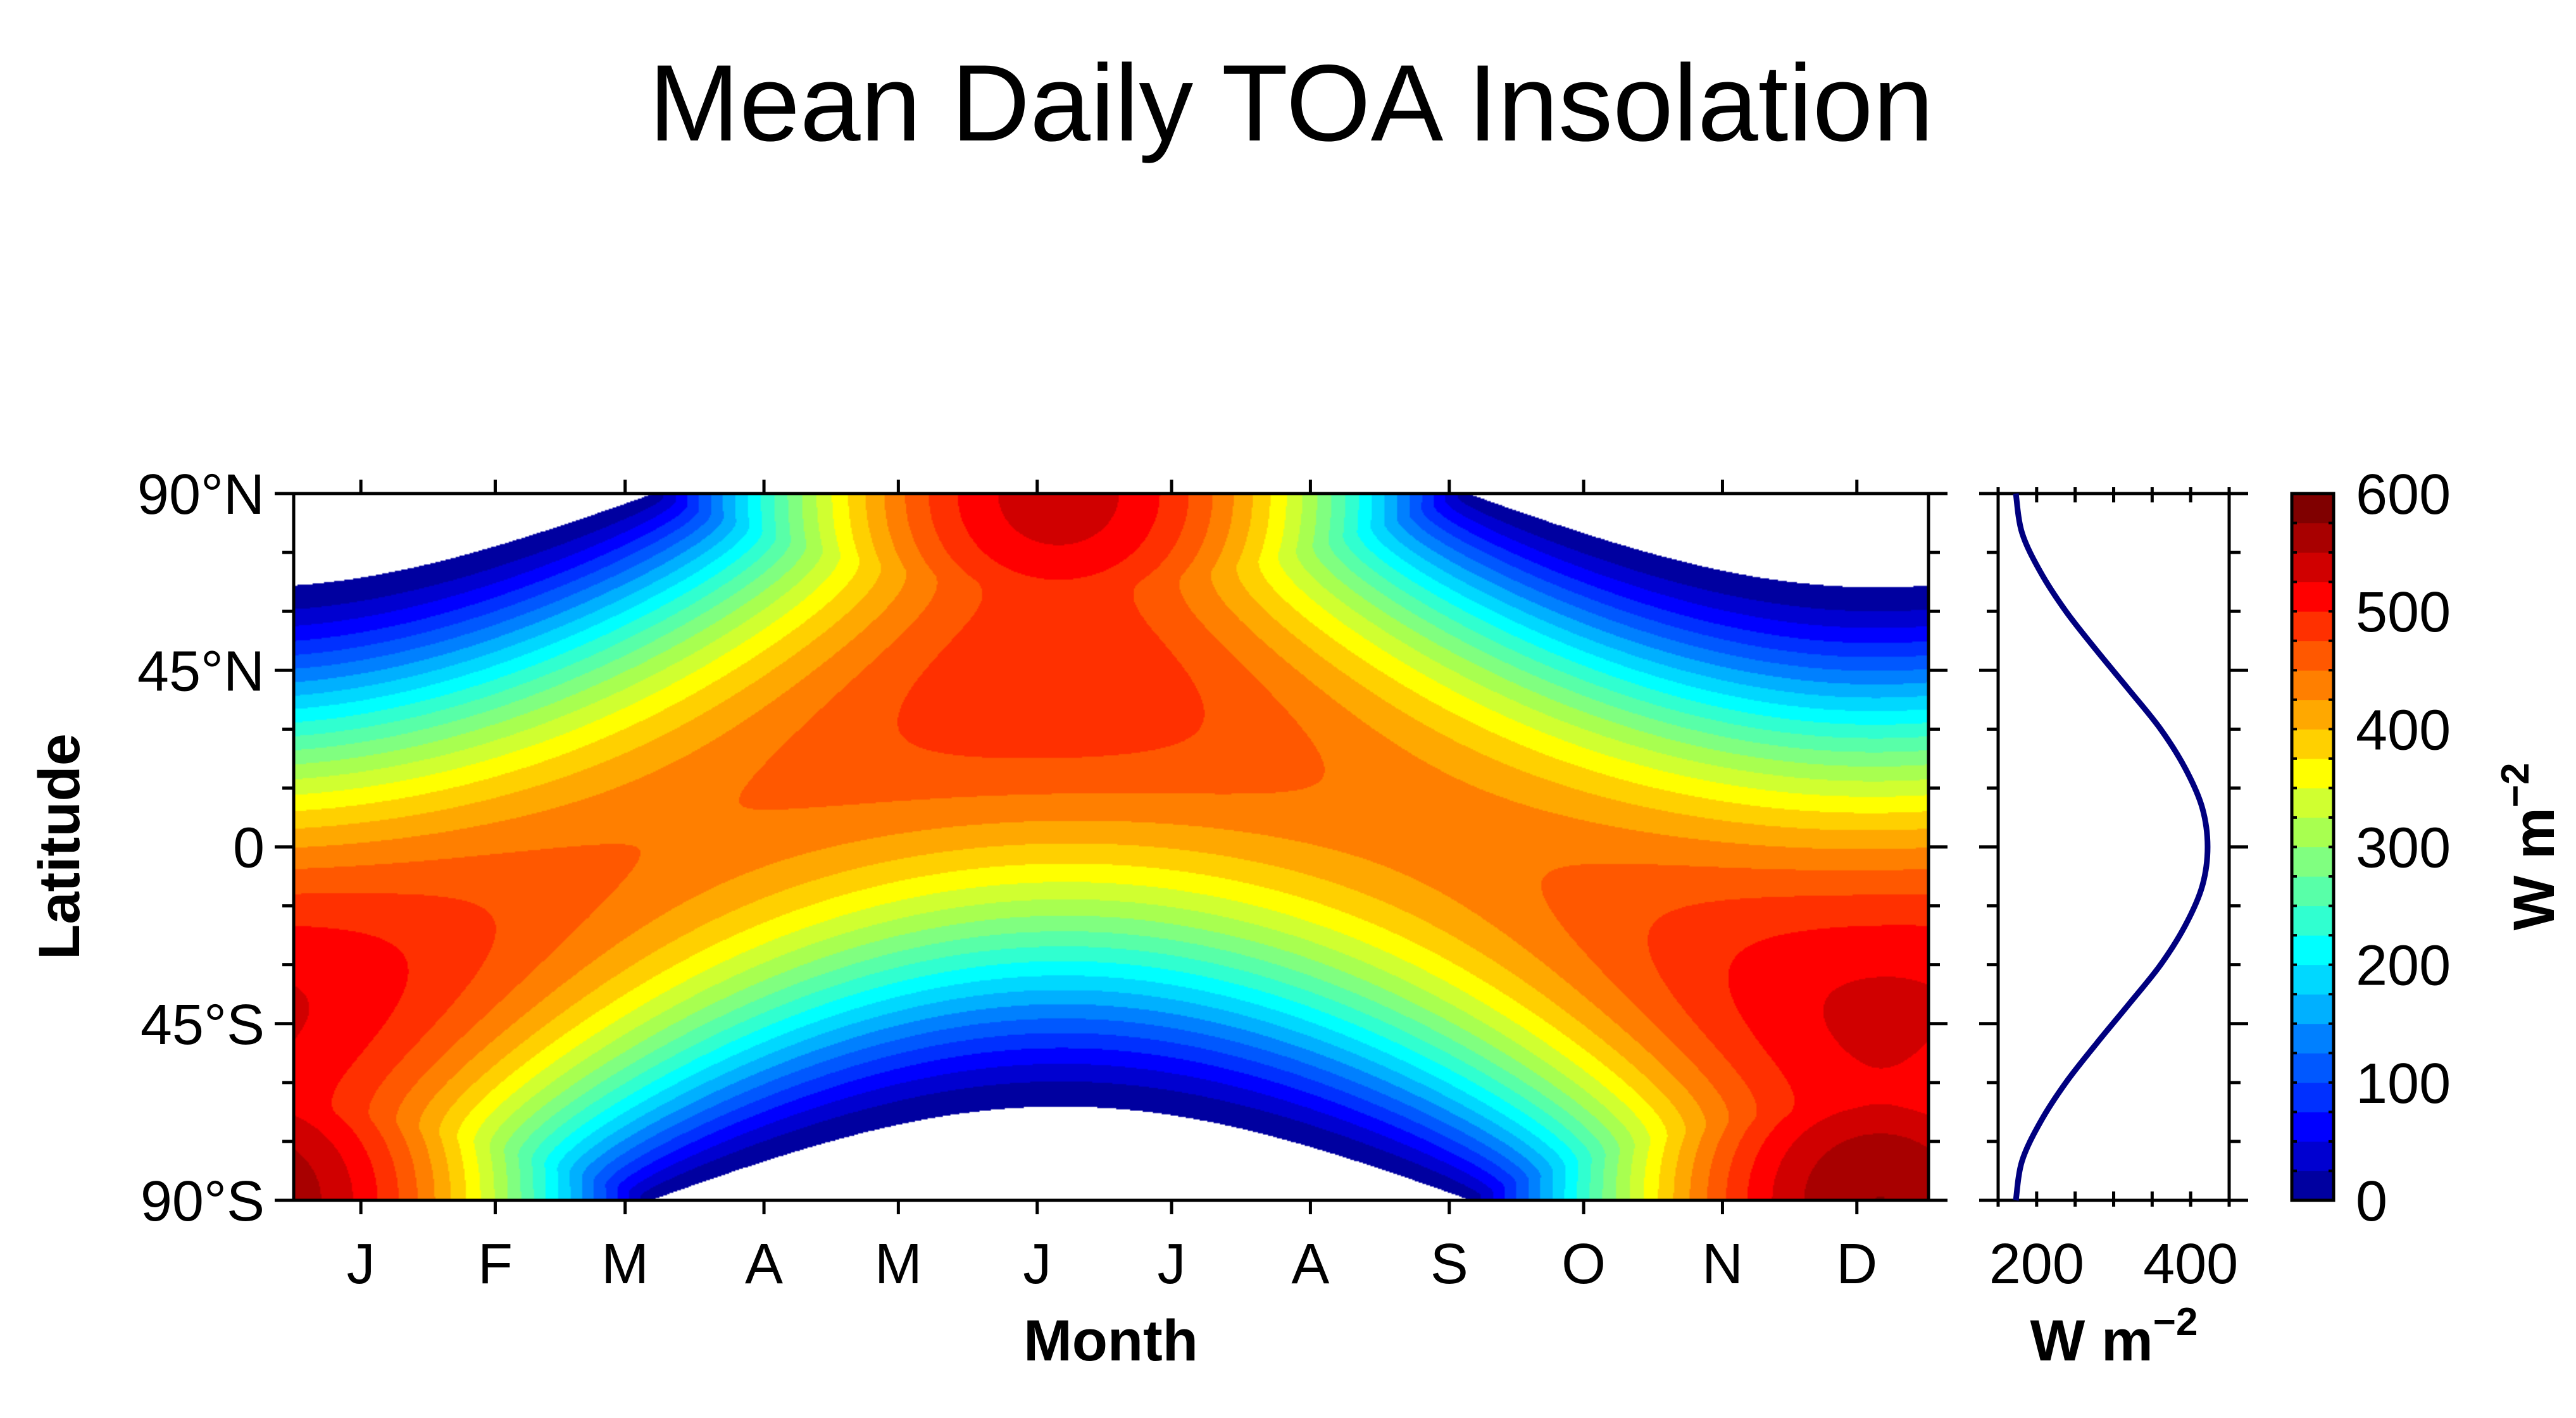 This screenshot has height=1418, width=2576. Describe the element at coordinates (2403, 1084) in the screenshot. I see `colorbar-tick-label: 100` at that location.